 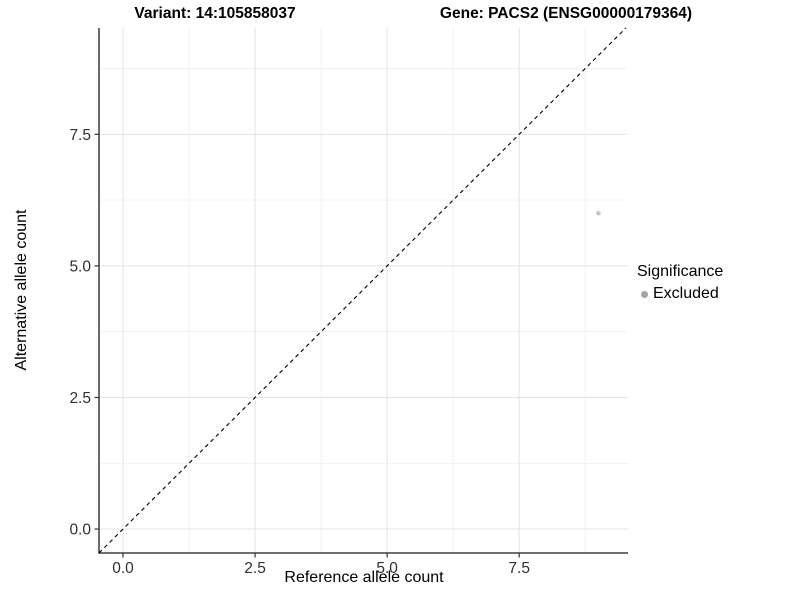 What do you see at coordinates (566, 13) in the screenshot?
I see `plot-title-gene: Gene: PACS2 (ENSG00000179364)` at bounding box center [566, 13].